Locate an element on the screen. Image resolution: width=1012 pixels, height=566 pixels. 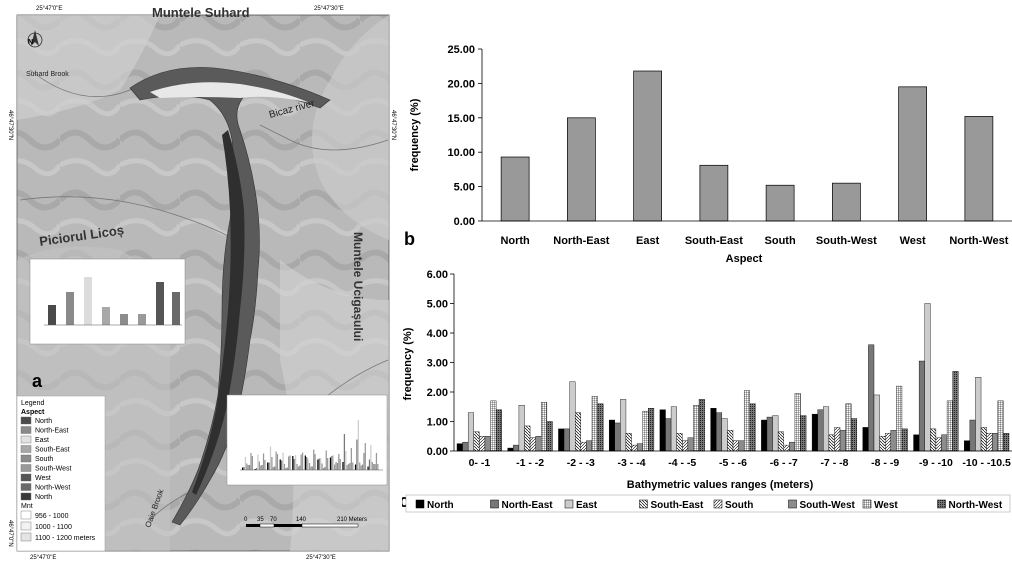
x-tick-label: -9 - -10 is located at coordinates (936, 463).